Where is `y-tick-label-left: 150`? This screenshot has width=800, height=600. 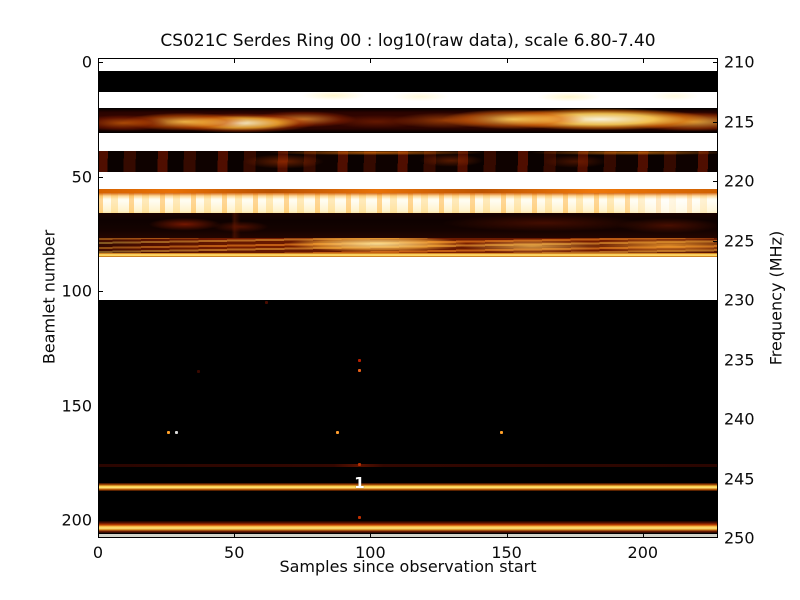
y-tick-label-left: 150 is located at coordinates (76, 405).